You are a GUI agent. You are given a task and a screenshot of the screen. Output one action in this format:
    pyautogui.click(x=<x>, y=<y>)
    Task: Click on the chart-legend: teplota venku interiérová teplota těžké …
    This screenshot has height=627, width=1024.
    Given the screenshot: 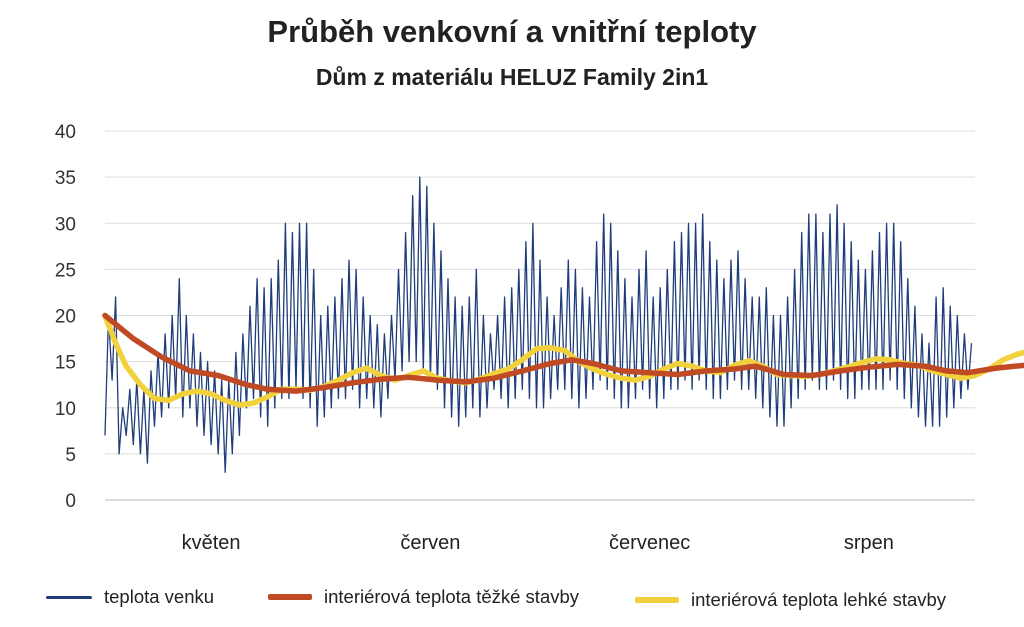 What is the action you would take?
    pyautogui.click(x=512, y=604)
    